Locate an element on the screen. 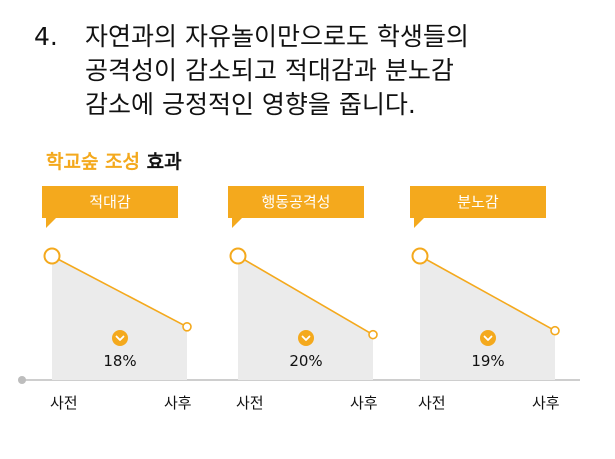  subtitle-accent: 학교숲 조성 is located at coordinates (93, 162).